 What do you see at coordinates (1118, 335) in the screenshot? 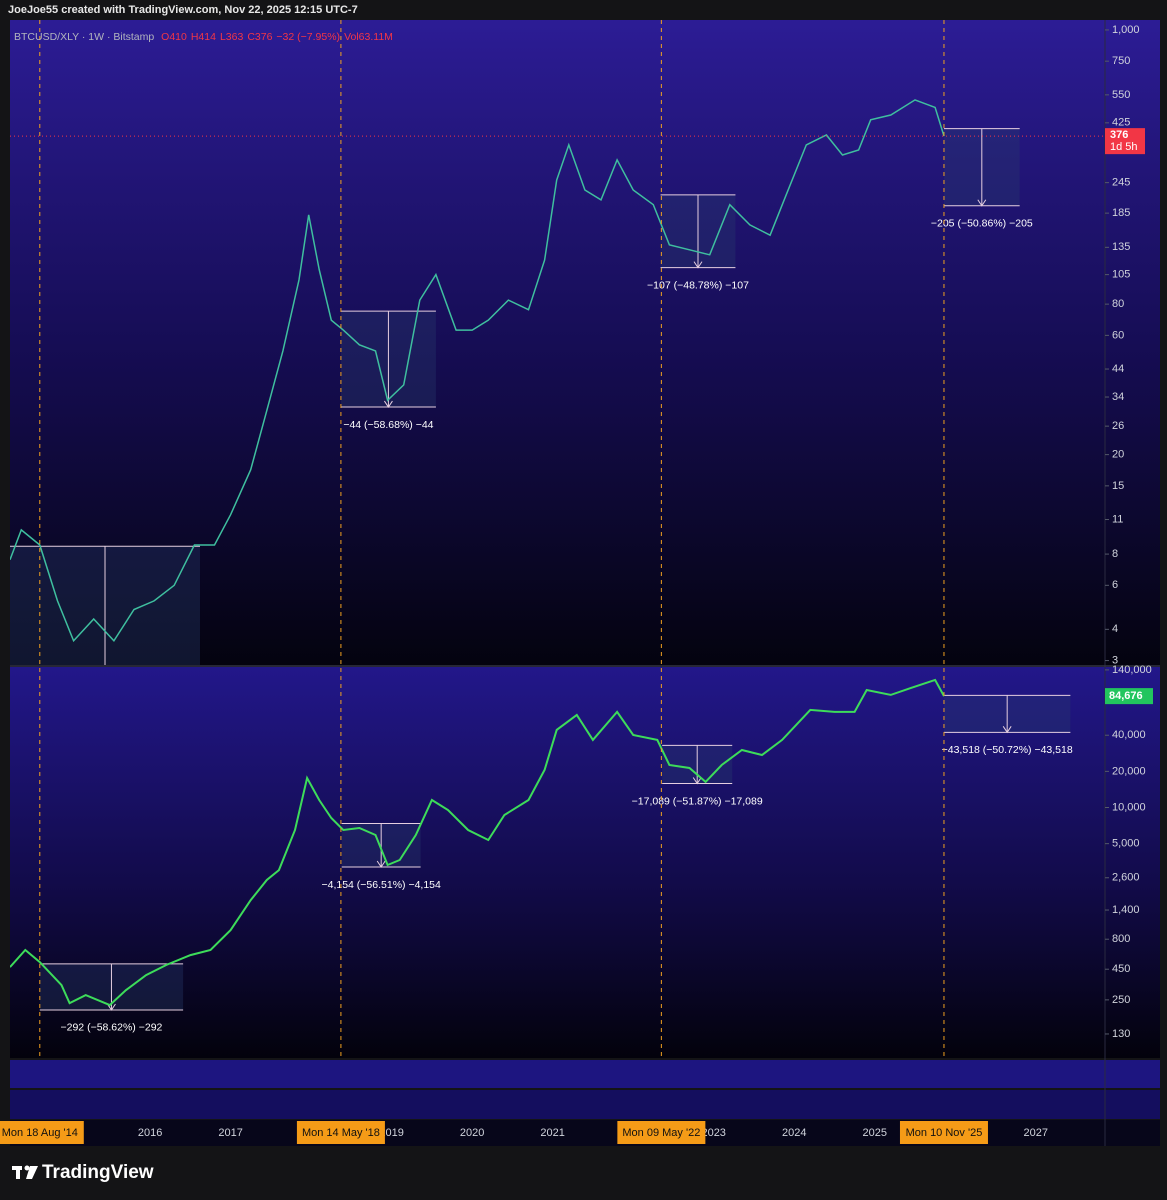
I see `y-tick-label: 60` at bounding box center [1118, 335].